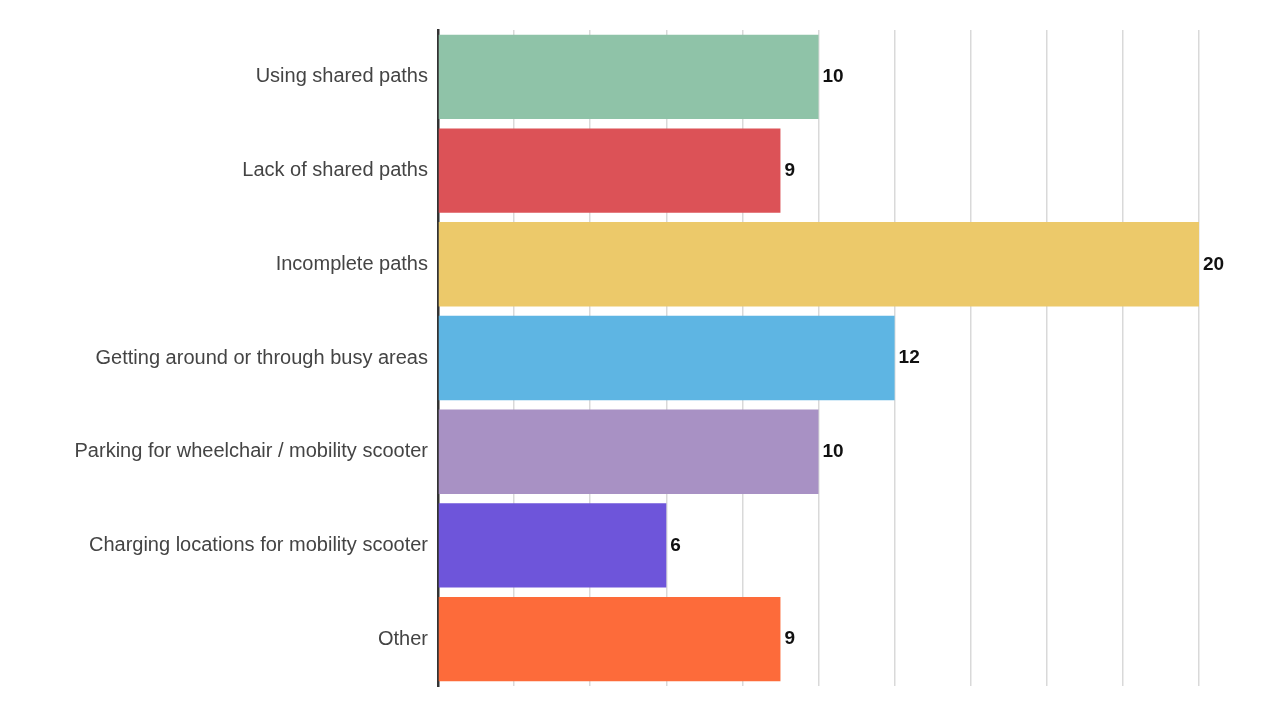 The width and height of the screenshot is (1277, 716). Describe the element at coordinates (1214, 263) in the screenshot. I see `data-label: 20` at that location.